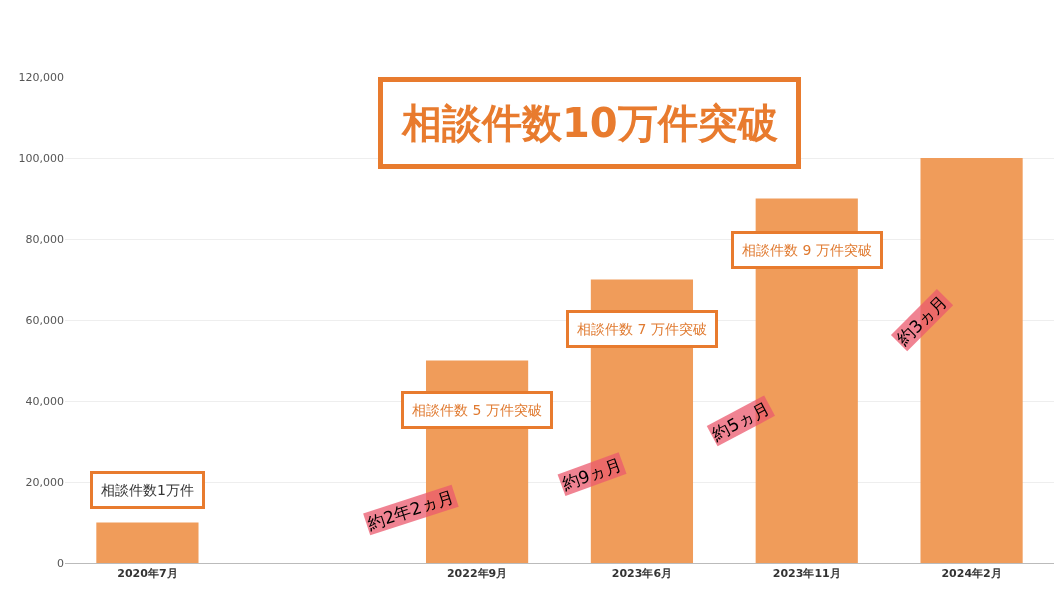 The image size is (1064, 602). I want to click on annotation: 約3ヵ月, so click(922, 320).